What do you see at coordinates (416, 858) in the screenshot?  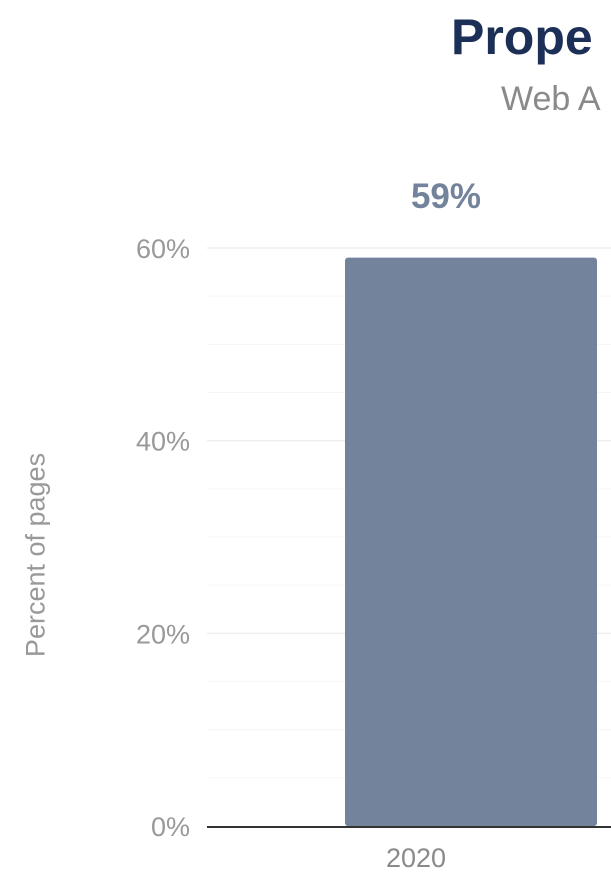 I see `x-tick-label: 2020` at bounding box center [416, 858].